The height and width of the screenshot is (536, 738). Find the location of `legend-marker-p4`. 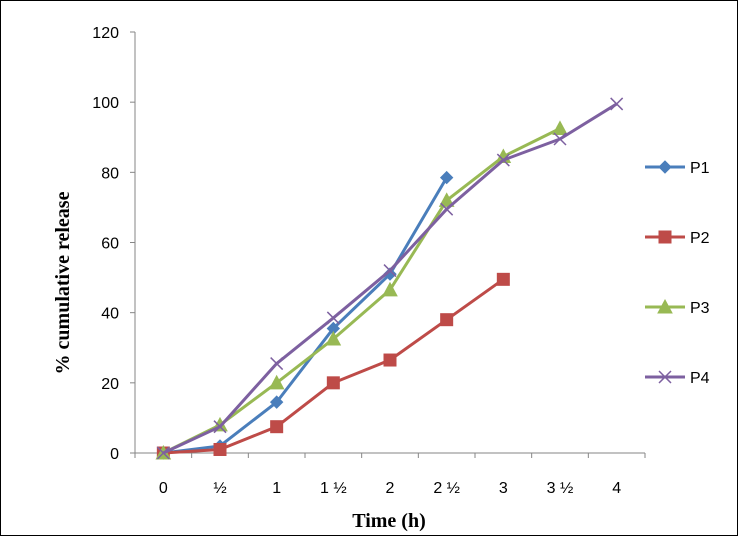

legend-marker-p4 is located at coordinates (665, 377).